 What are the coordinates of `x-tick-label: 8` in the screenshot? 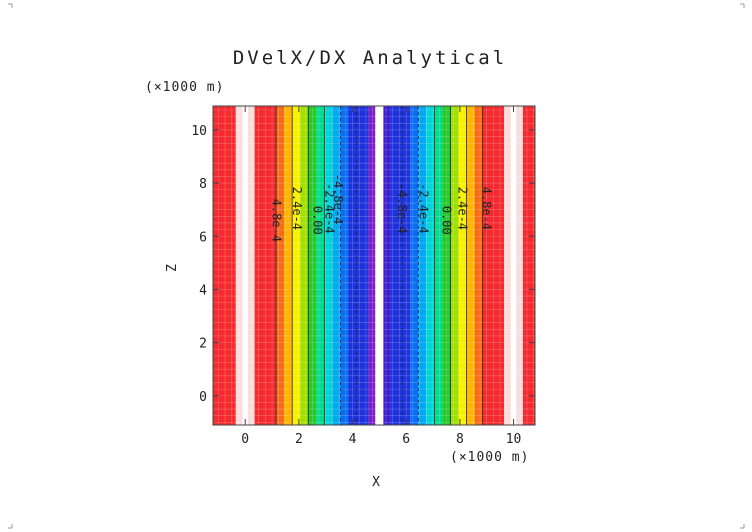 It's located at (460, 439).